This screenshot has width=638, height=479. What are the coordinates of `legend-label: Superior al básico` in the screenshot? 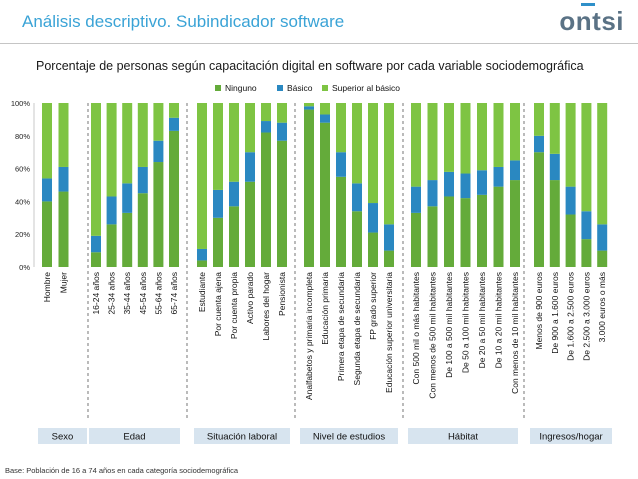 It's located at (366, 88).